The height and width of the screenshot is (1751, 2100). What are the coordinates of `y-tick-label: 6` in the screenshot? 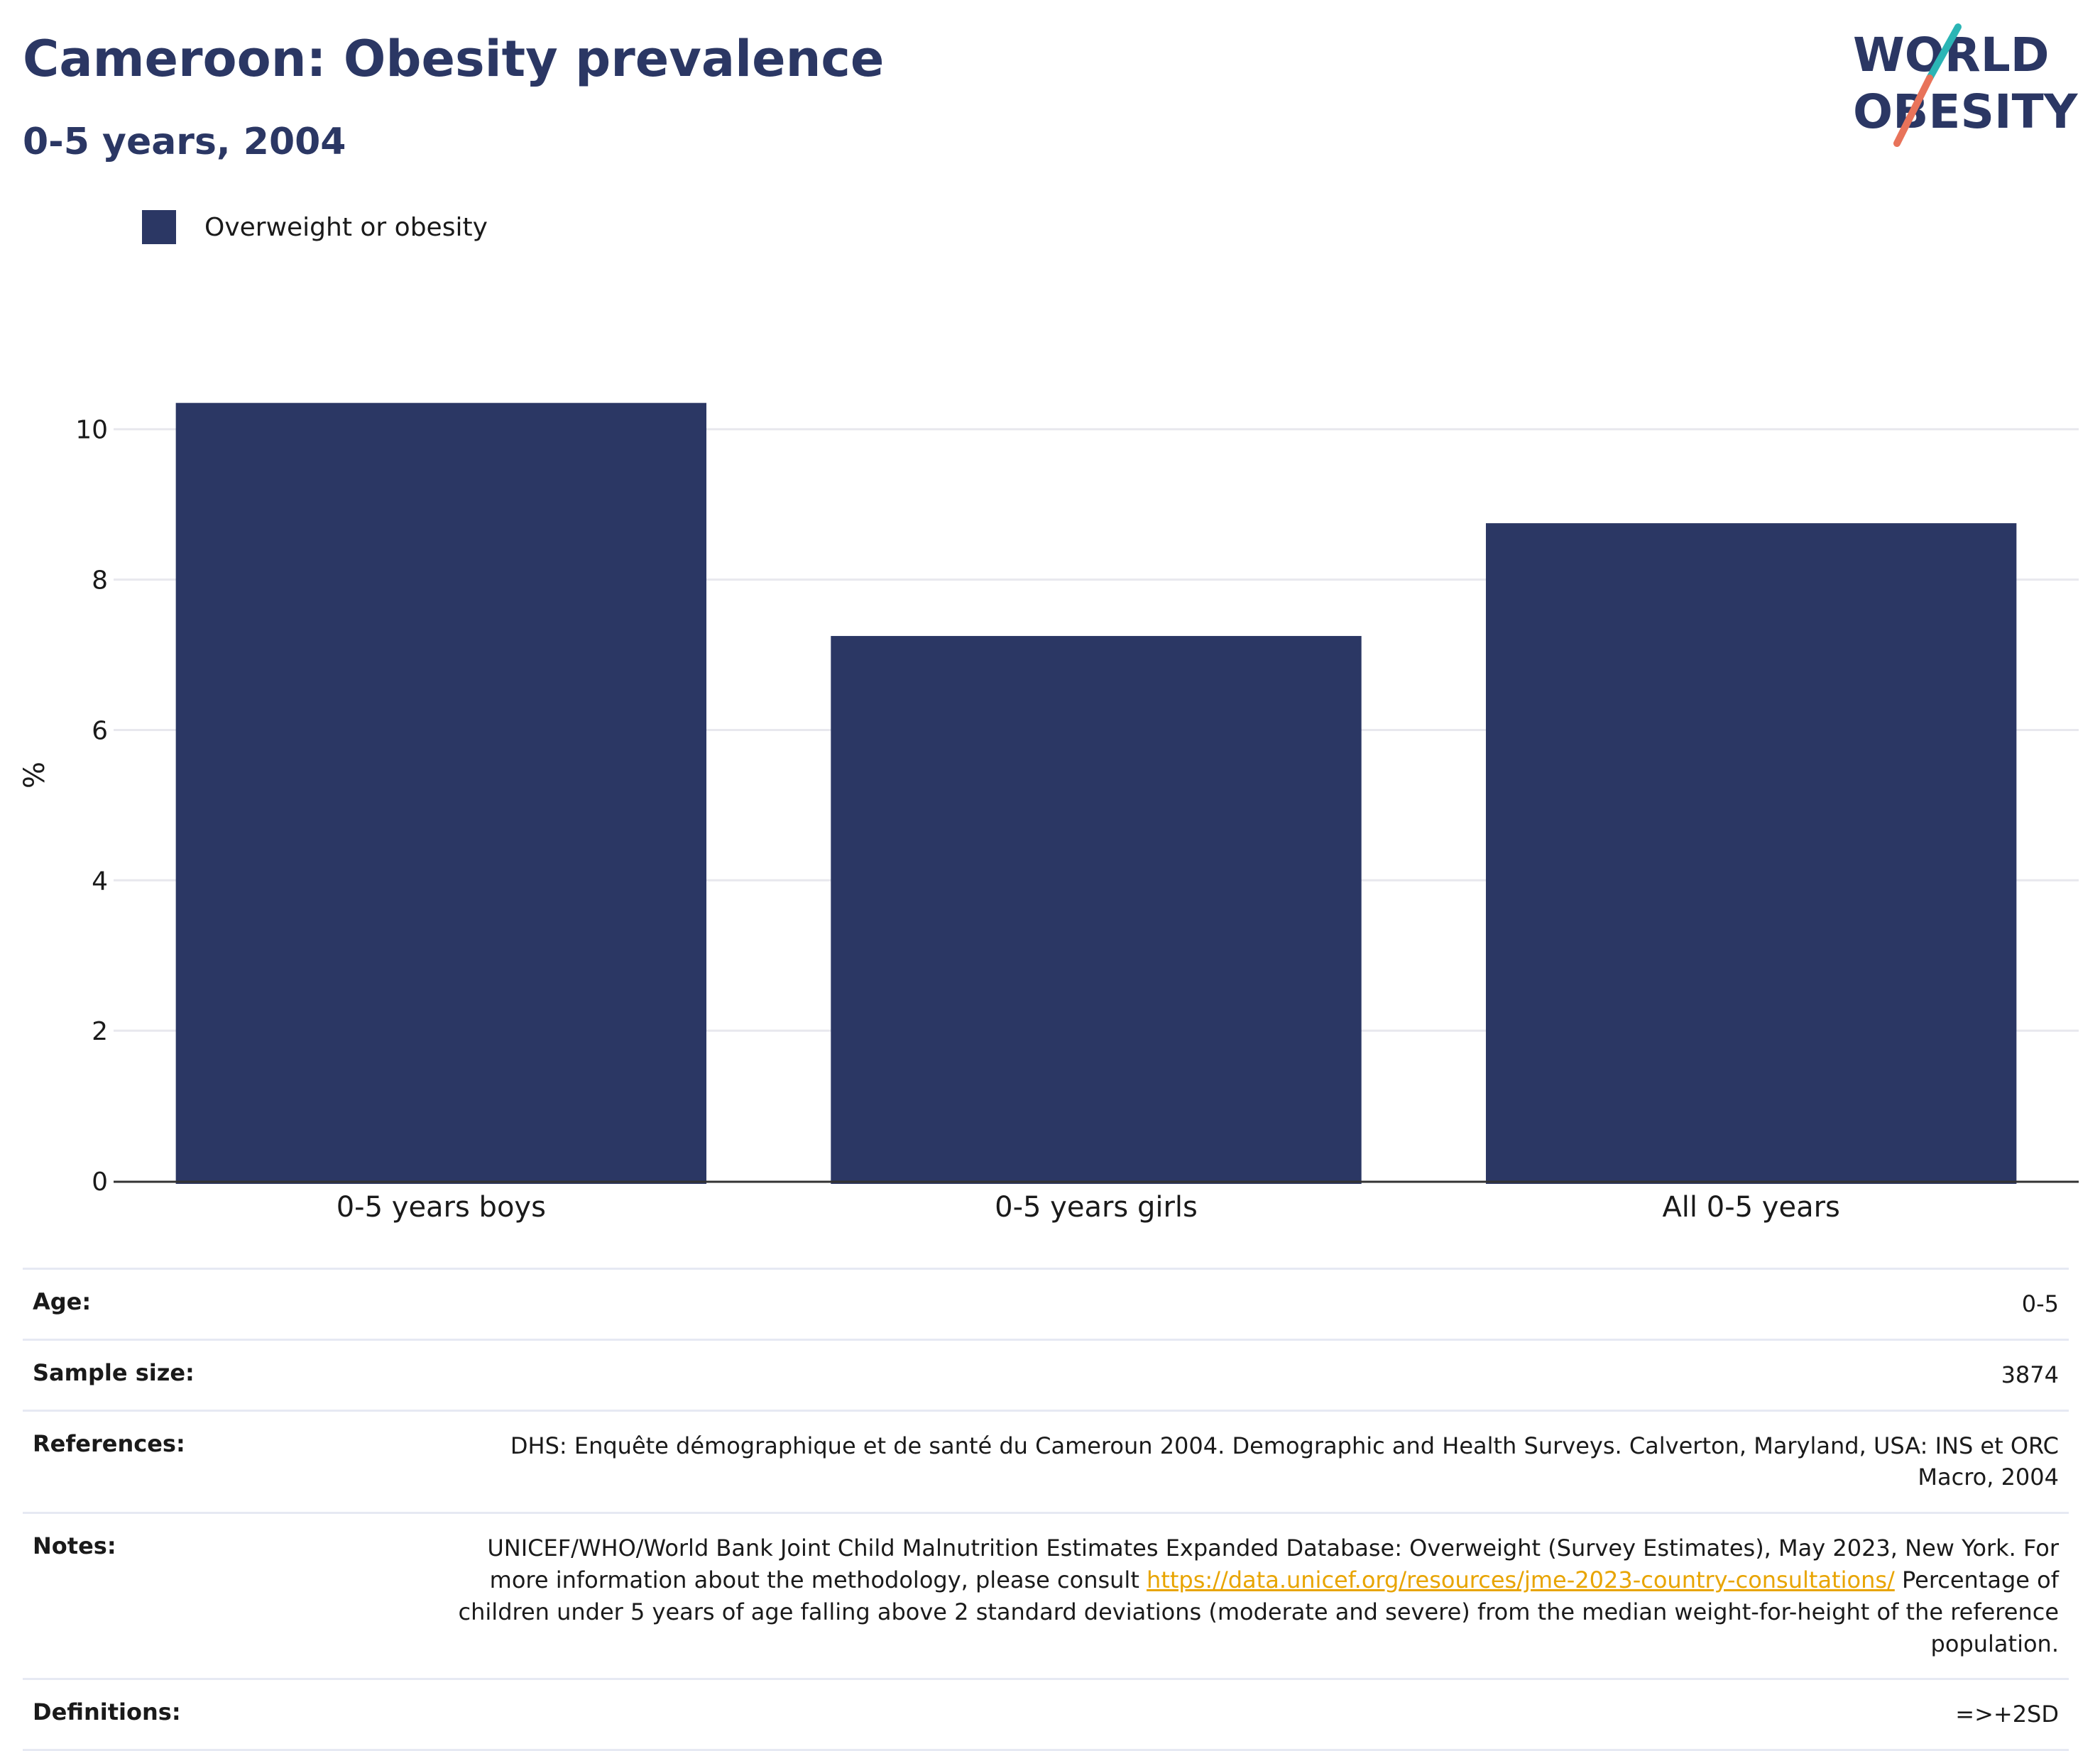 It's located at (100, 730).